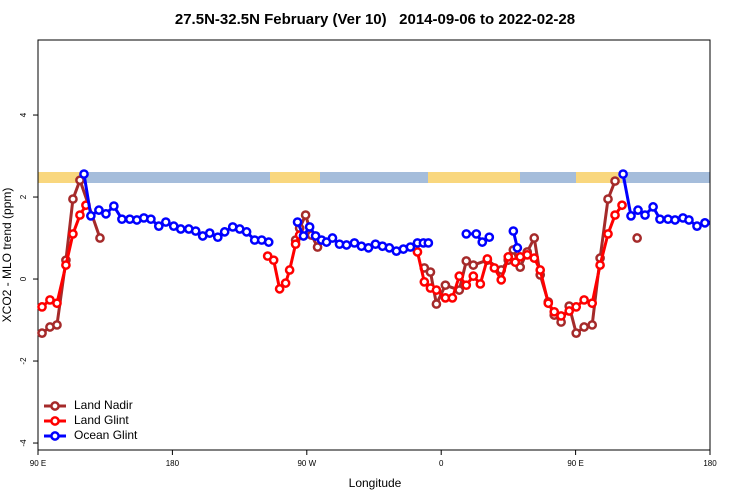  Describe the element at coordinates (106, 435) in the screenshot. I see `legend-label: Ocean Glint` at that location.